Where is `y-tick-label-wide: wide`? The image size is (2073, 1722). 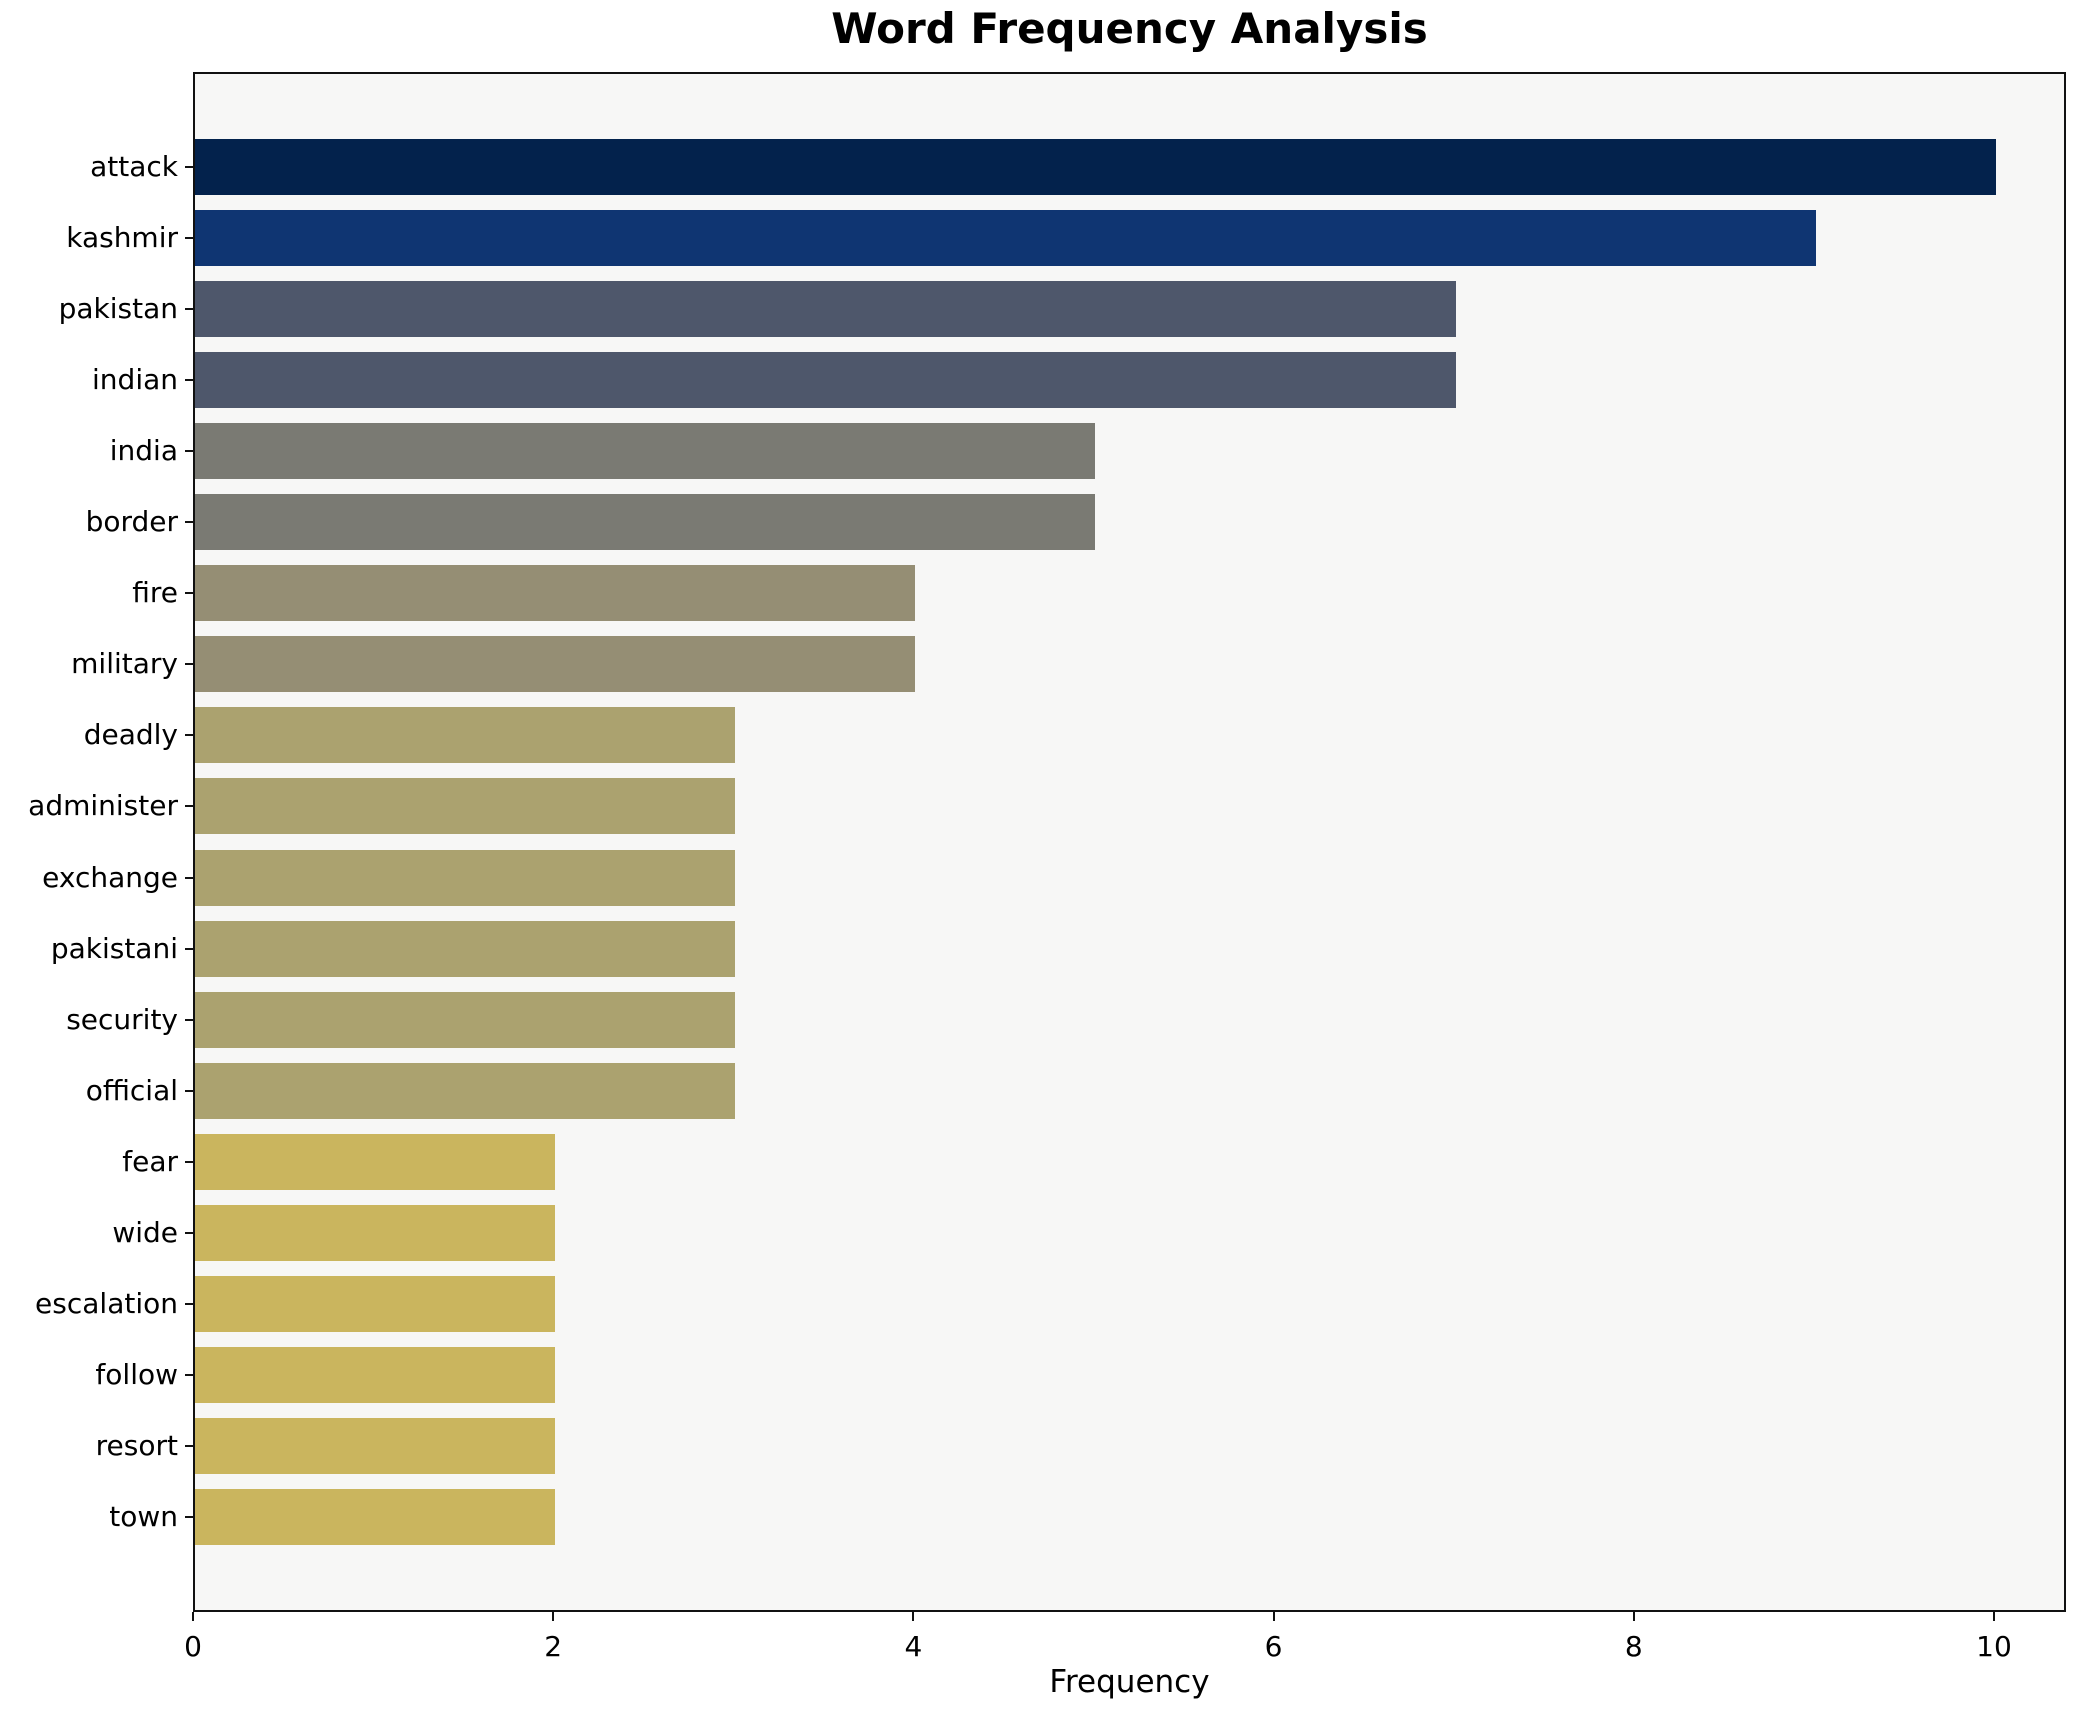 y-tick-label-wide: wide is located at coordinates (145, 1232).